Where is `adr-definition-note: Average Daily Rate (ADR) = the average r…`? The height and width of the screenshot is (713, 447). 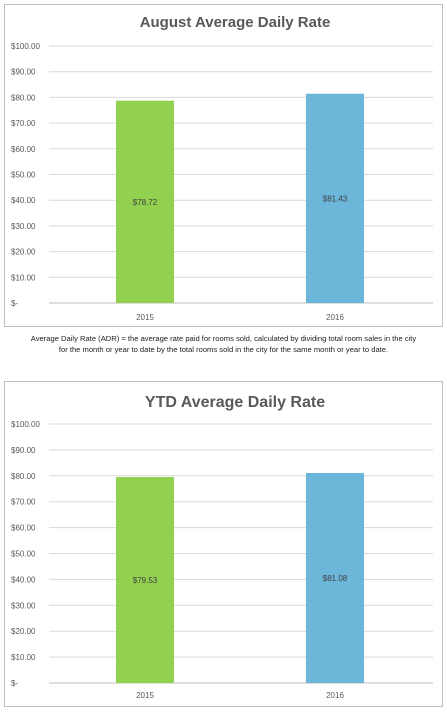
adr-definition-note: Average Daily Rate (ADR) = the average r… is located at coordinates (223, 344).